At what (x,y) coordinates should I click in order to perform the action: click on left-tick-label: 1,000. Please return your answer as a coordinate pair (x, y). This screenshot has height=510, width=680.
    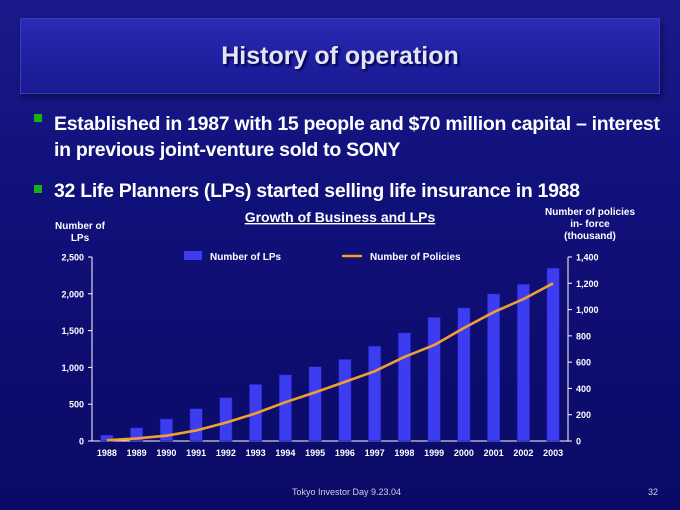
    Looking at the image, I should click on (72, 368).